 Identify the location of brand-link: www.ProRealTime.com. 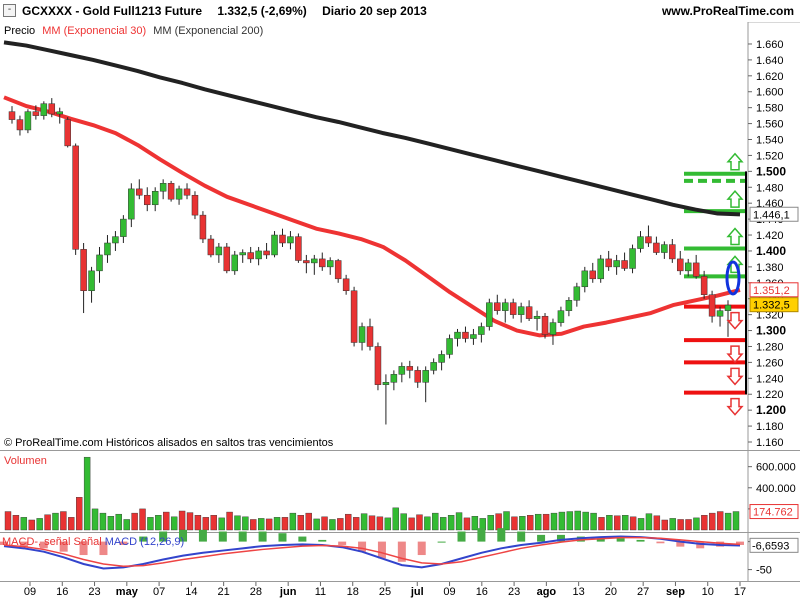
(727, 11).